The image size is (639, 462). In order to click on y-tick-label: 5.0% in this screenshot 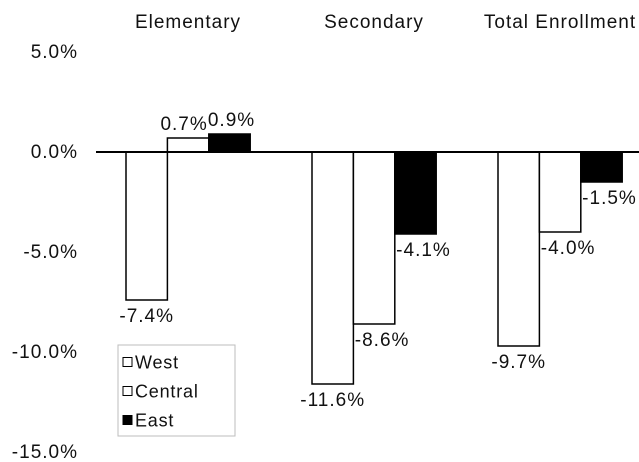, I will do `click(54, 52)`.